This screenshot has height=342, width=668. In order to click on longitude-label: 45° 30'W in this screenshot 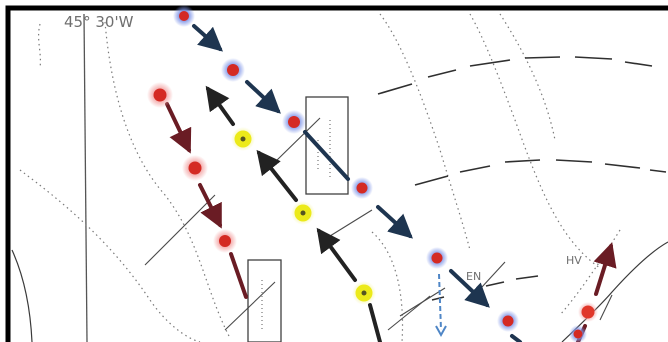, I will do `click(99, 22)`.